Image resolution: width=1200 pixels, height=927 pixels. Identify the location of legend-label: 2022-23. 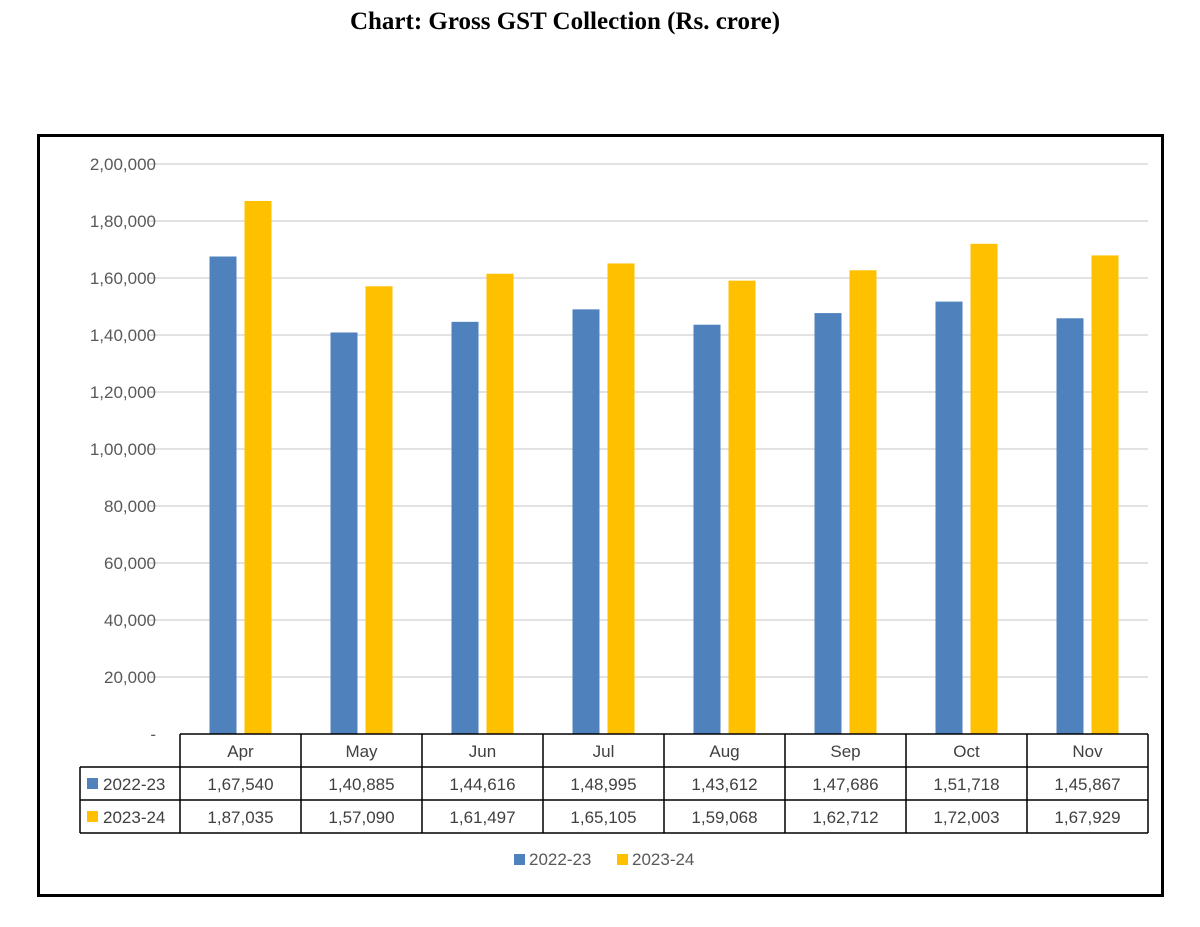
(560, 859).